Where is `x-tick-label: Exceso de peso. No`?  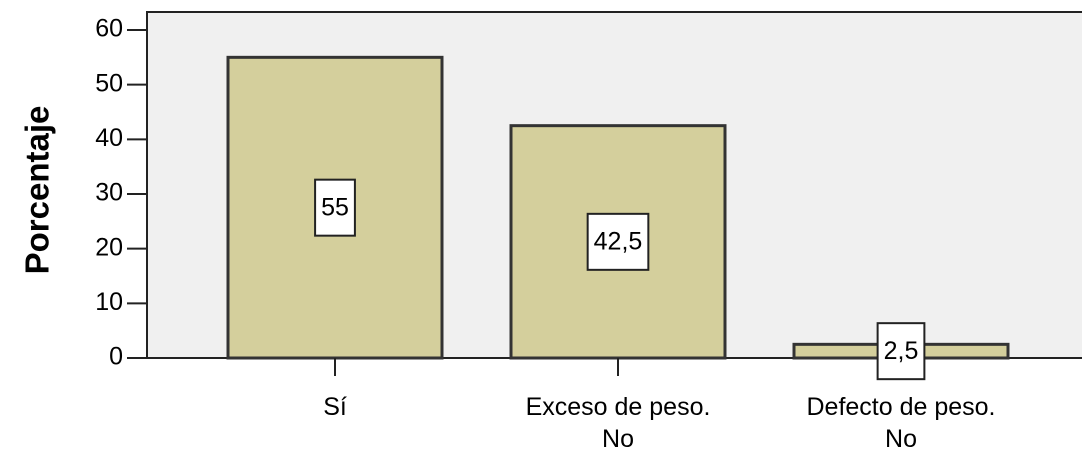 x-tick-label: Exceso de peso. No is located at coordinates (618, 422).